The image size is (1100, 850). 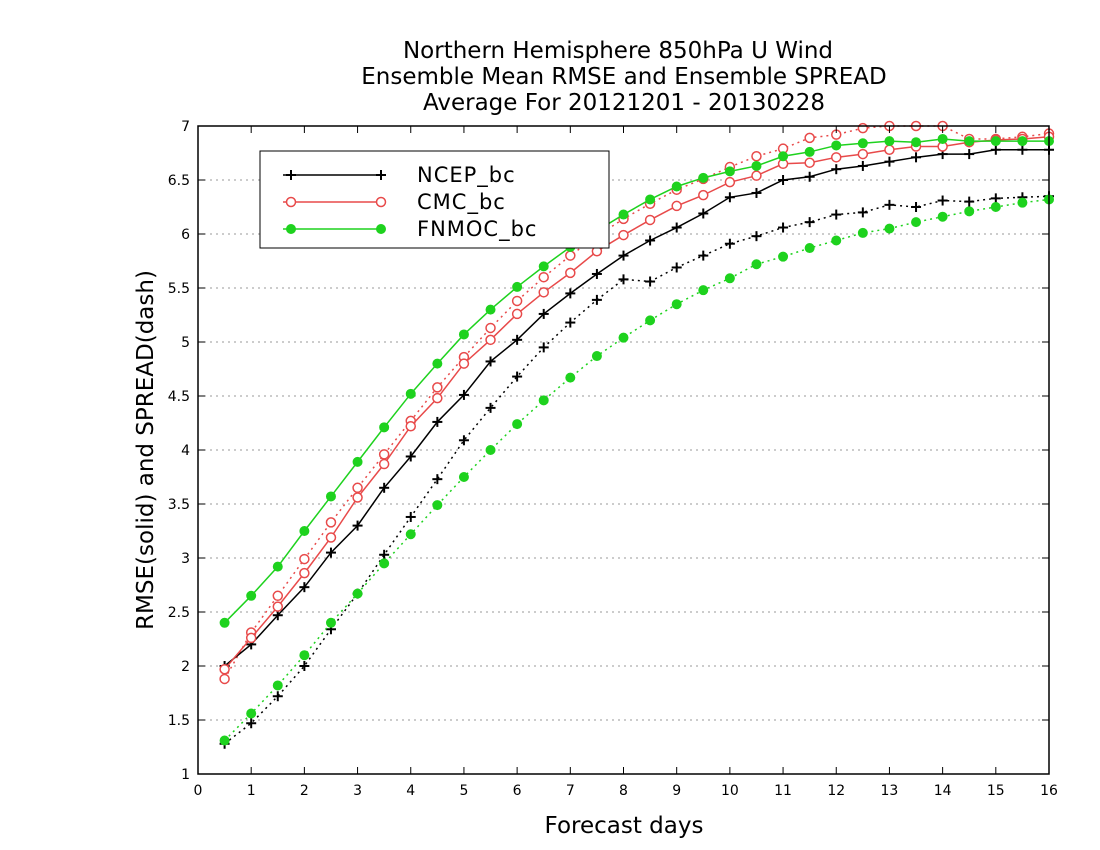 I want to click on legend-entry-cmc-bc: CMC_bc, so click(x=394, y=202).